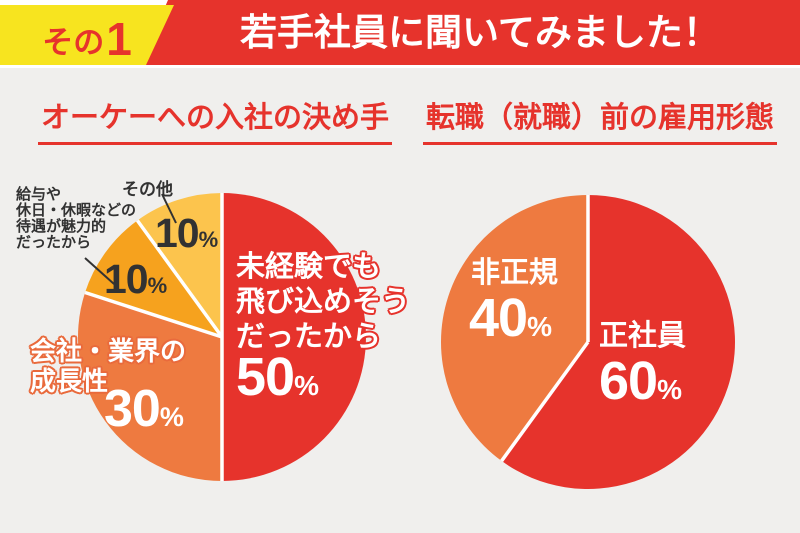 Image resolution: width=800 pixels, height=533 pixels. Describe the element at coordinates (277, 377) in the screenshot. I see `slice-percent-inexperienced: 50%` at that location.